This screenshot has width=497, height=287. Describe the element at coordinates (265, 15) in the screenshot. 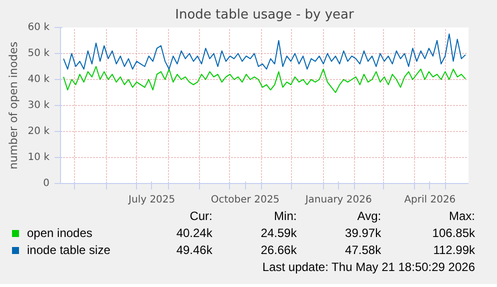

I see `chart-title: Inode table usage - by year` at that location.